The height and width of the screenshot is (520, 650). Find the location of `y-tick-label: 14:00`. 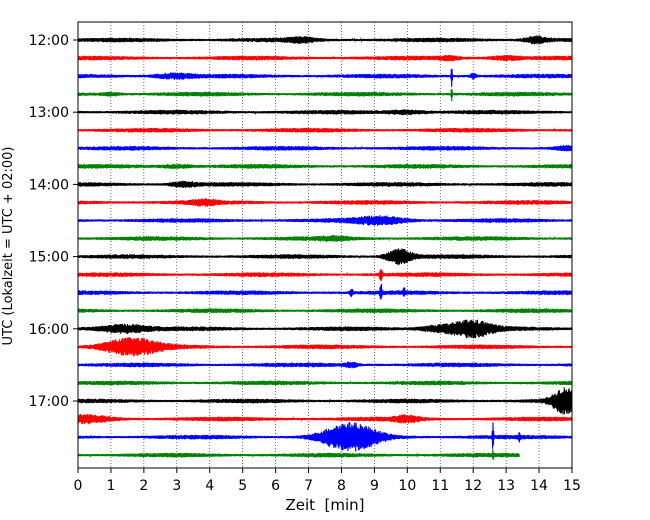

y-tick-label: 14:00 is located at coordinates (49, 185).